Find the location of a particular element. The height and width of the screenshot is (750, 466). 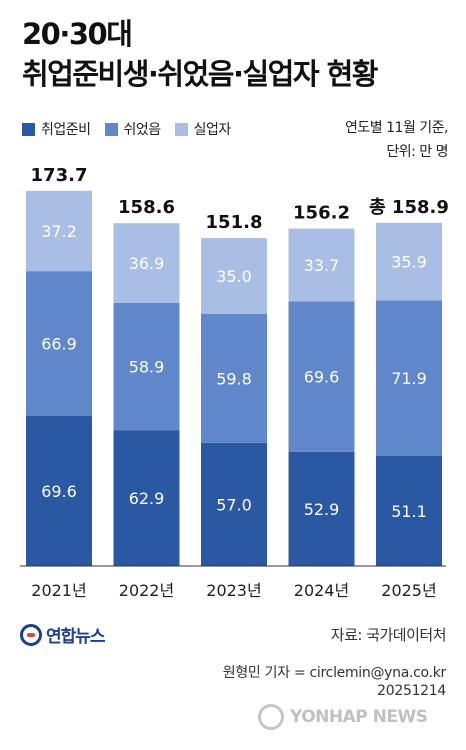

legend-label-unemployed: 실업자 is located at coordinates (212, 130).